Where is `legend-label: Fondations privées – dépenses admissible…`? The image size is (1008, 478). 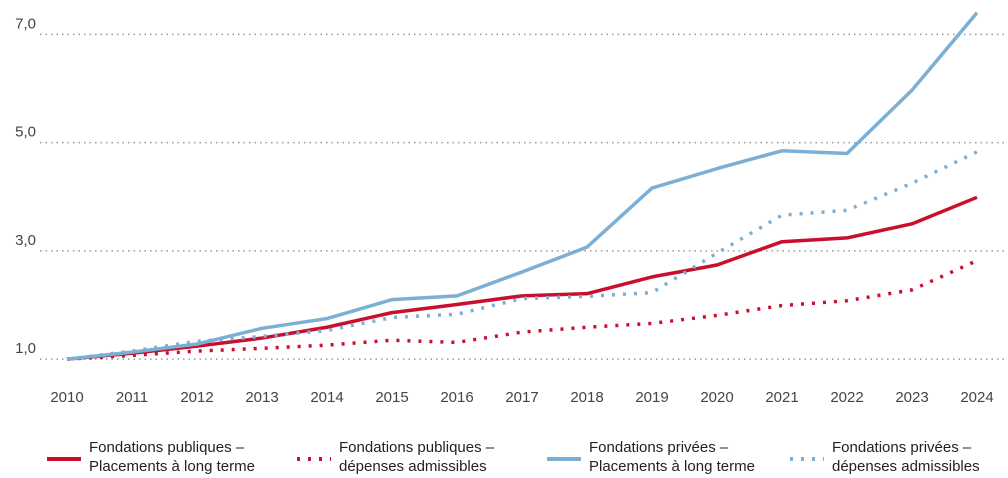 legend-label: Fondations privées – dépenses admissible… is located at coordinates (906, 457).